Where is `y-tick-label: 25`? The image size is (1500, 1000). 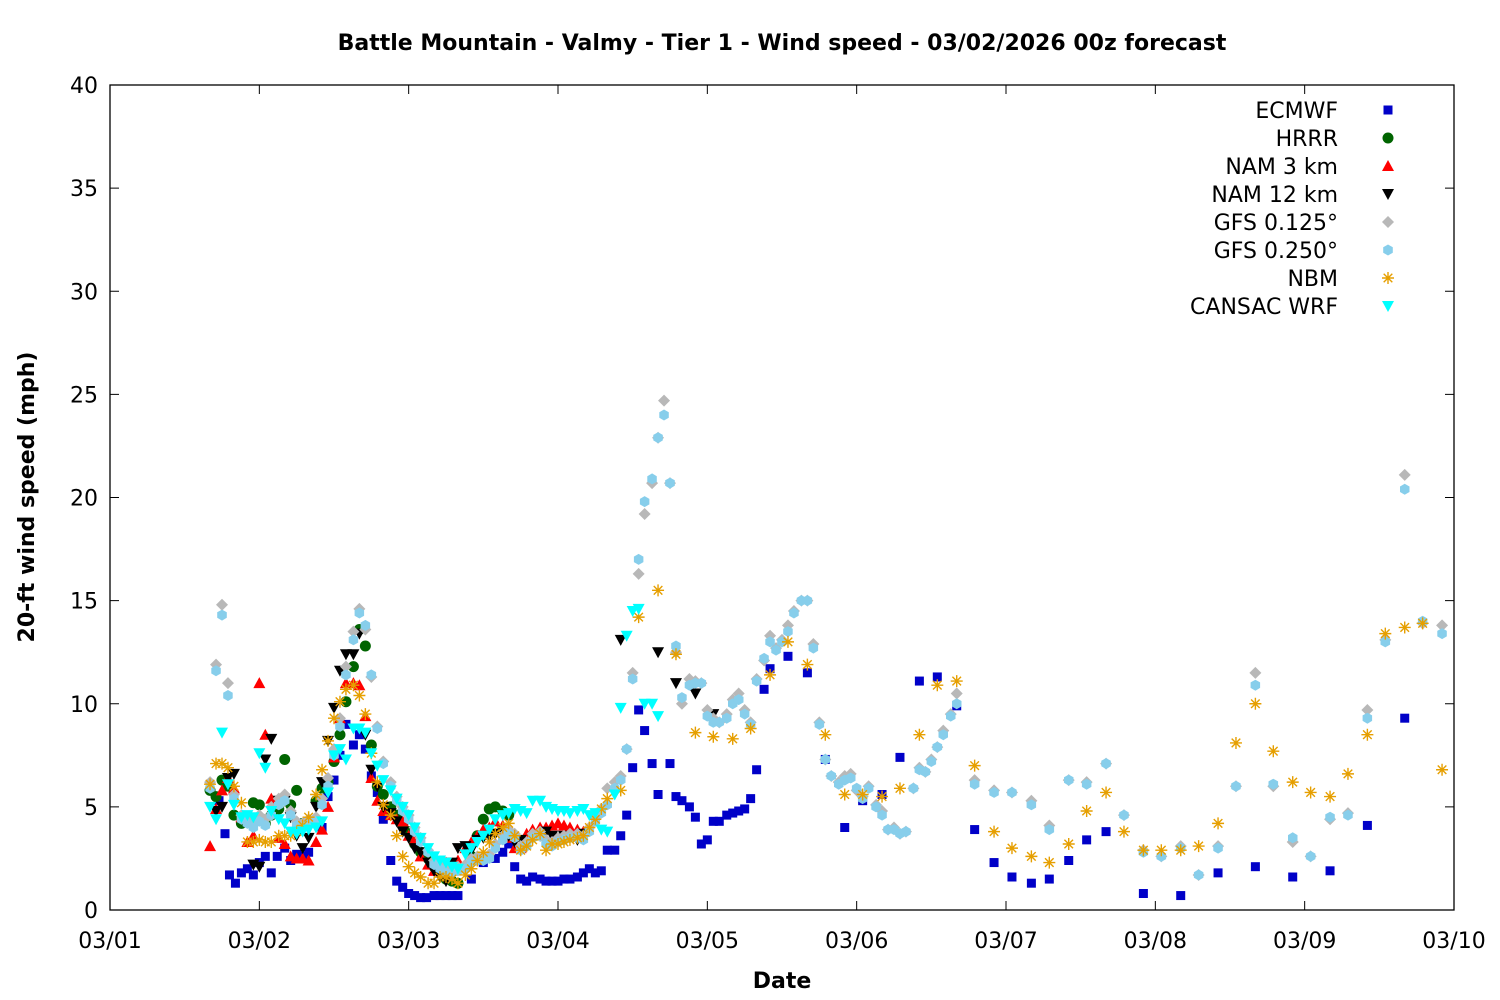 y-tick-label: 25 is located at coordinates (84, 395).